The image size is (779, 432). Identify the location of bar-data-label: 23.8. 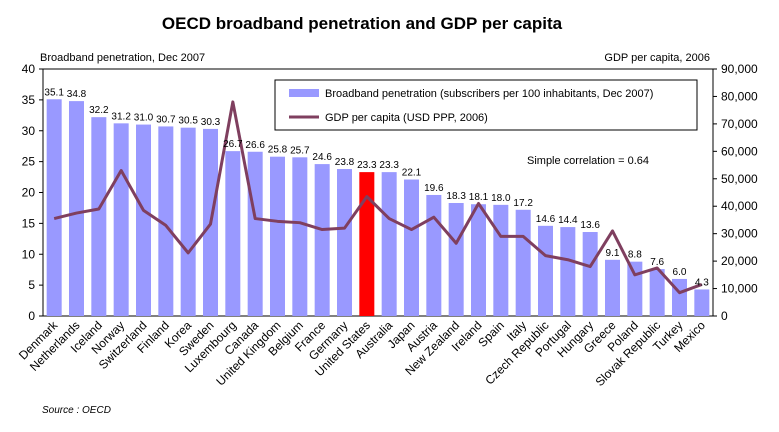
(345, 162).